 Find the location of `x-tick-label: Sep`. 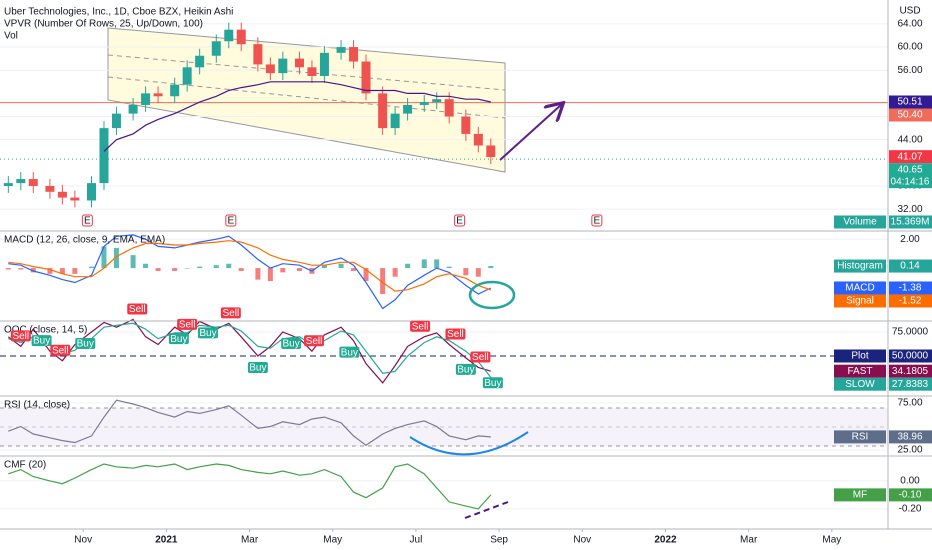

x-tick-label: Sep is located at coordinates (499, 540).